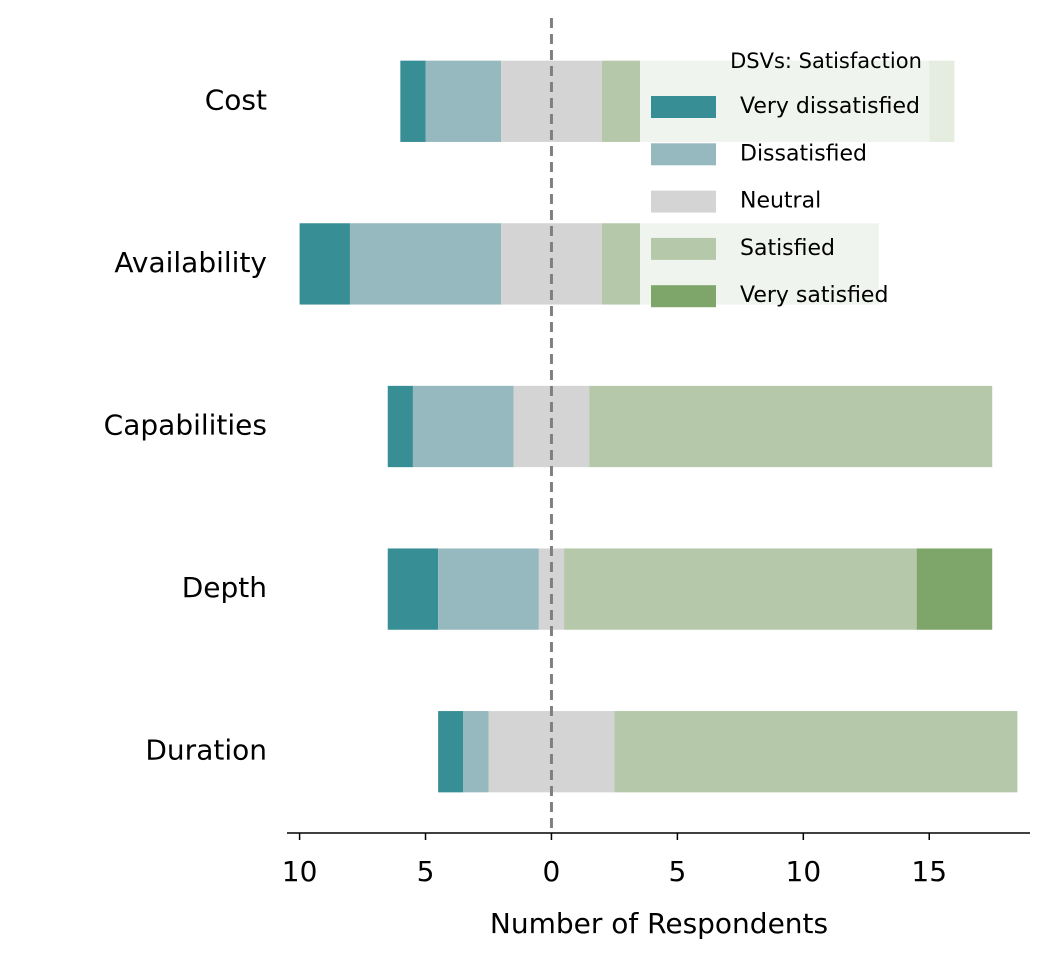  What do you see at coordinates (780, 201) in the screenshot?
I see `legend-label: Neutral` at bounding box center [780, 201].